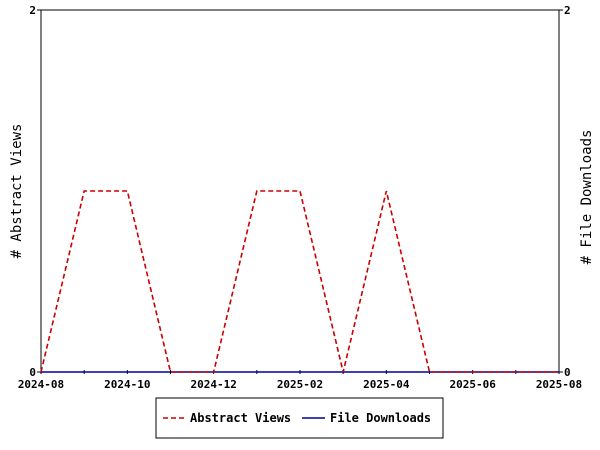 The image size is (600, 450). Describe the element at coordinates (300, 384) in the screenshot. I see `x-tick-label: 2025-02` at that location.